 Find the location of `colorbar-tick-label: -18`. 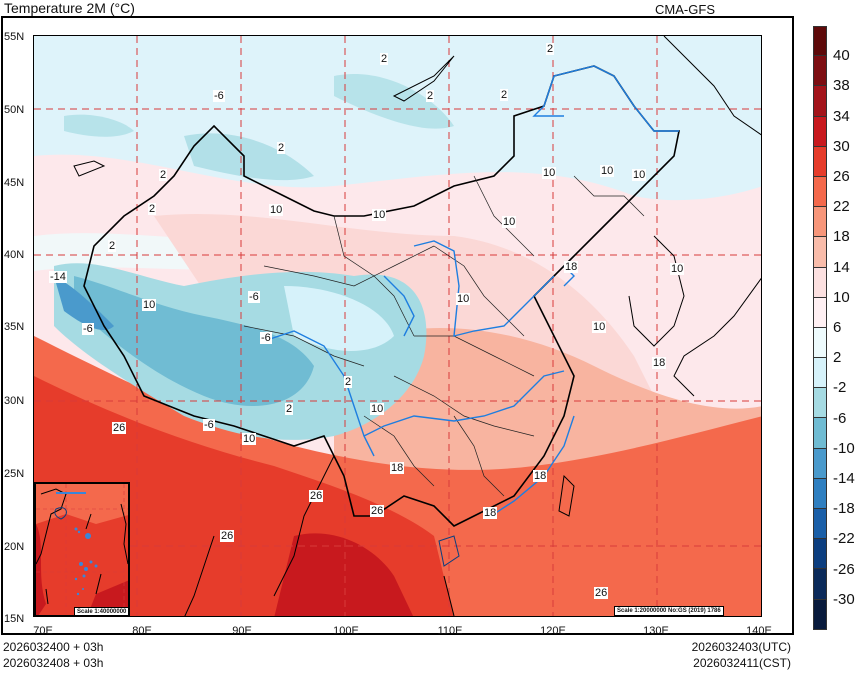

colorbar-tick-label: -18 is located at coordinates (844, 509).